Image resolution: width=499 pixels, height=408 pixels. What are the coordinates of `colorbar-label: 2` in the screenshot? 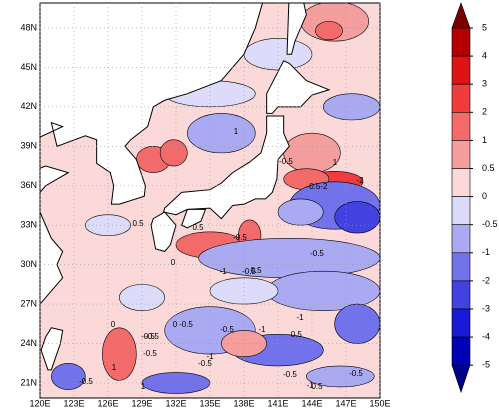 It's located at (484, 112).